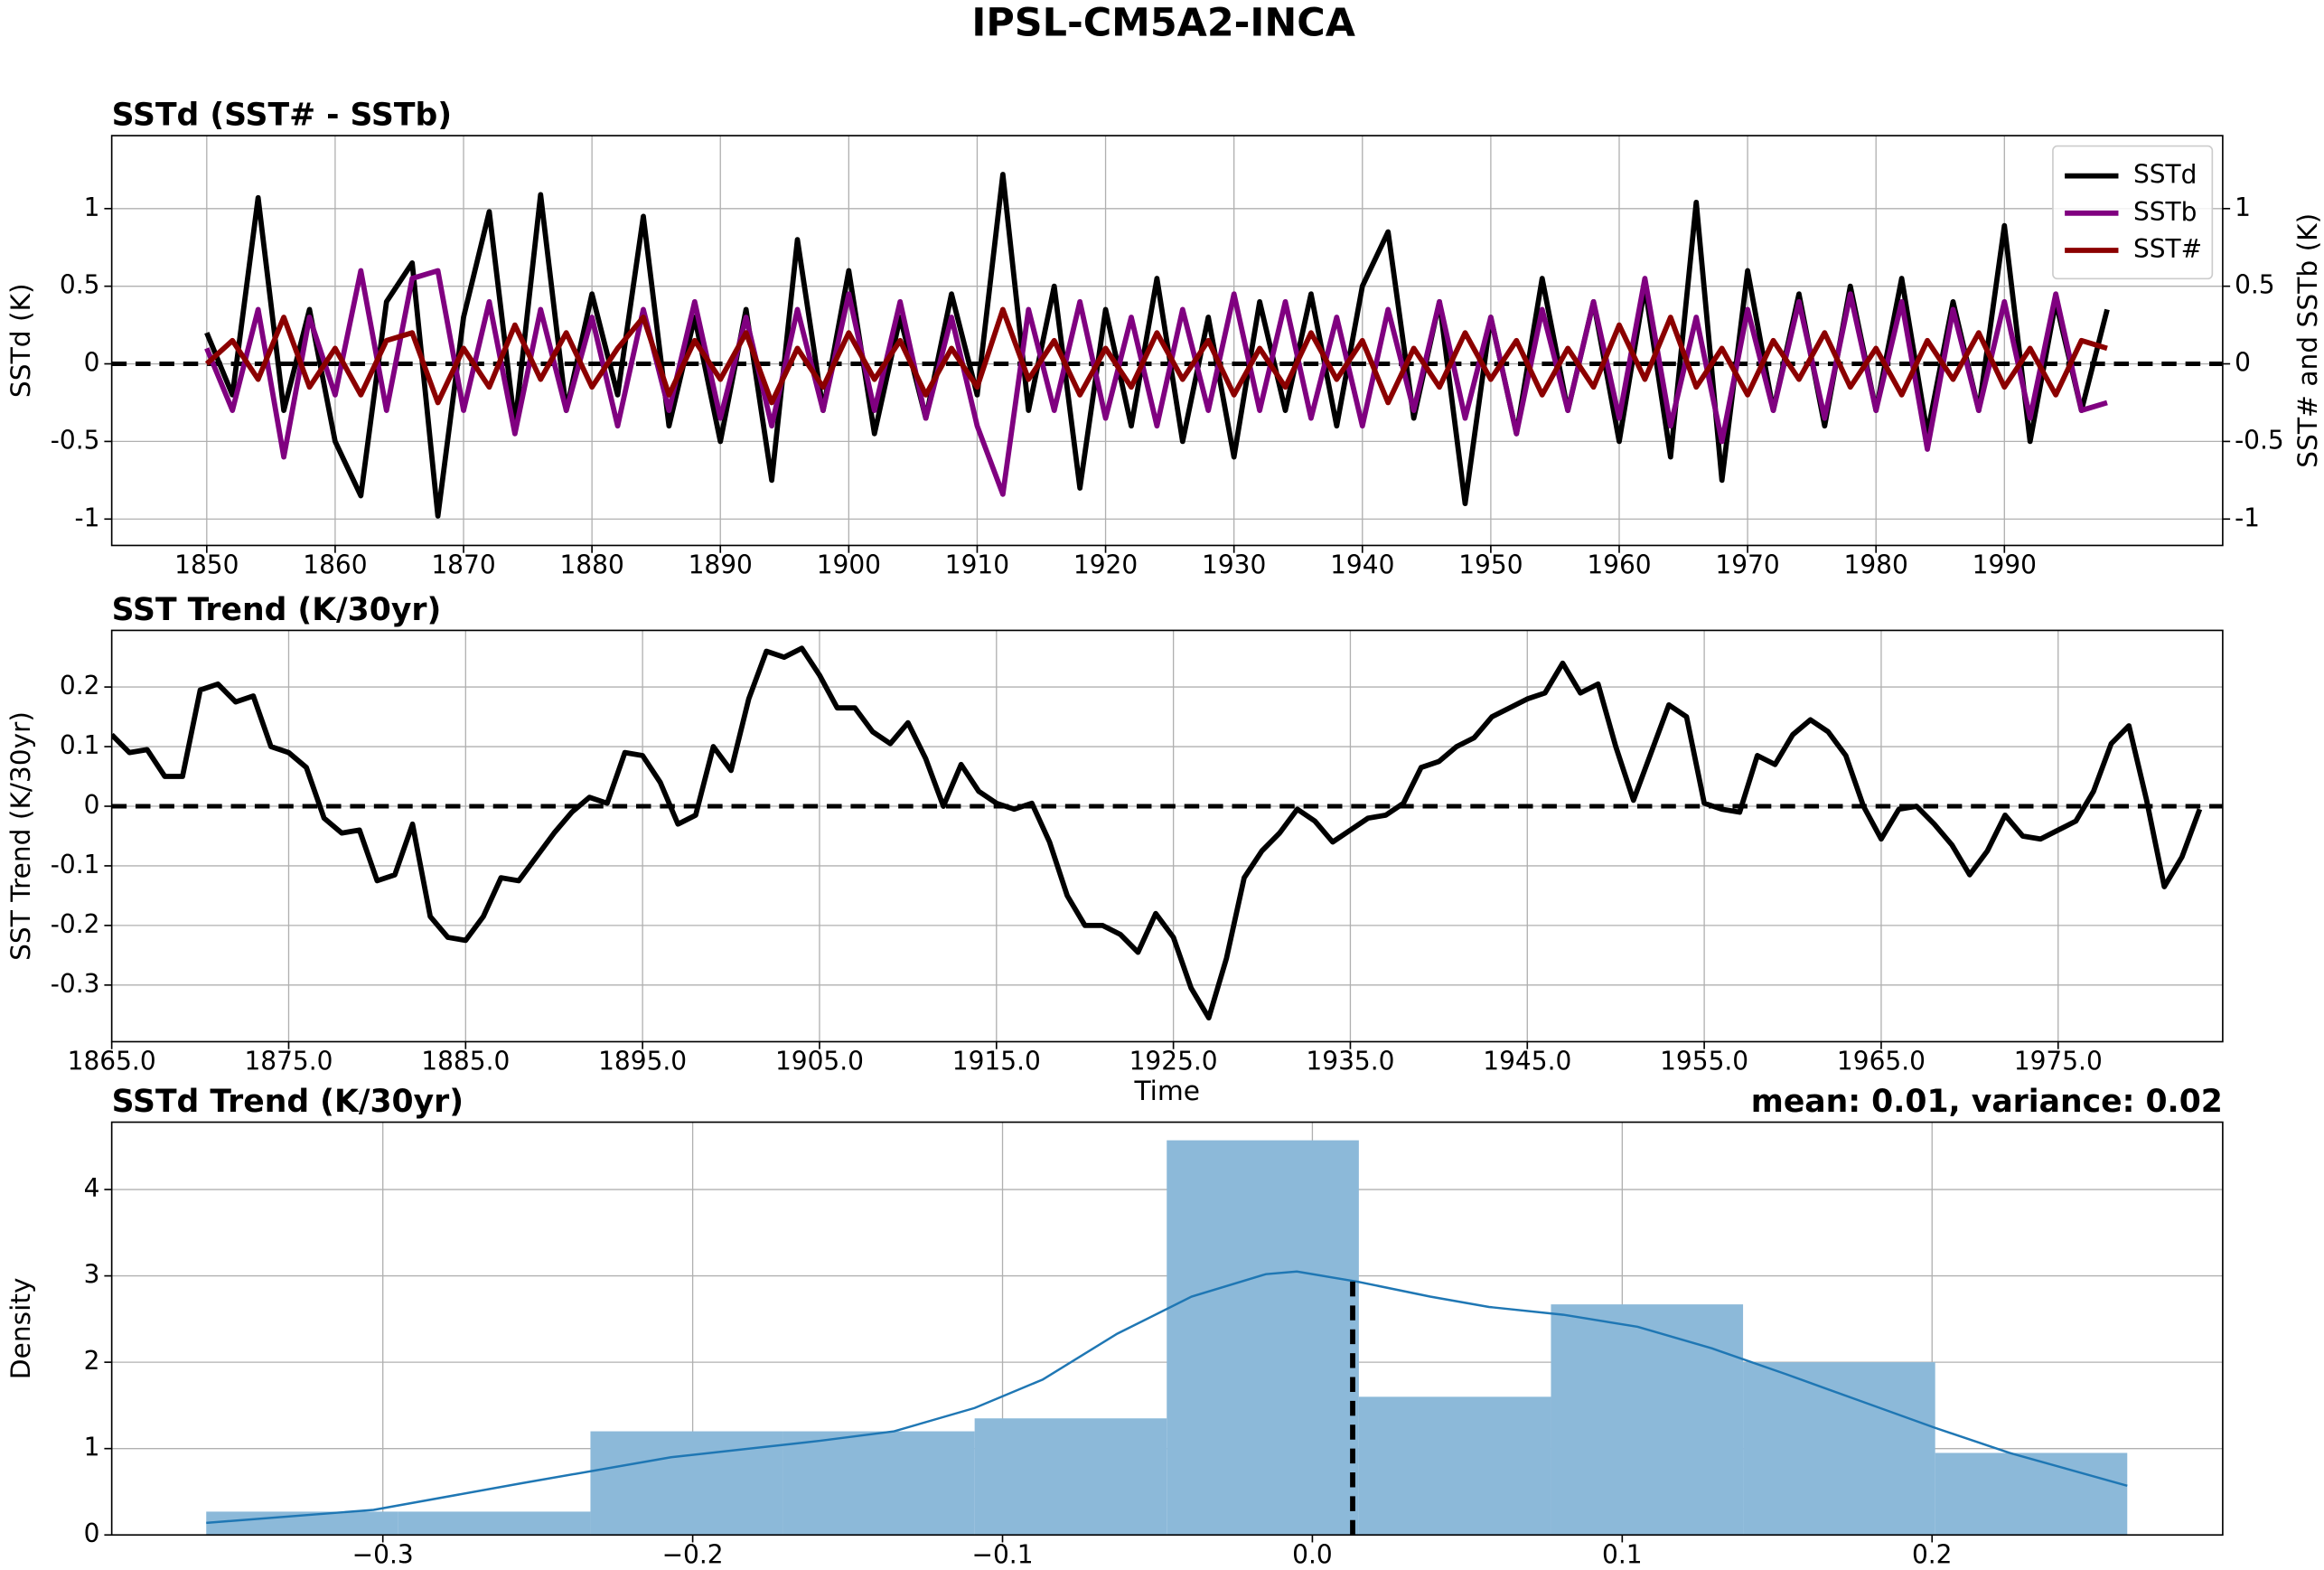 The width and height of the screenshot is (2324, 1570). What do you see at coordinates (2167, 249) in the screenshot?
I see `legend-label: SST#` at bounding box center [2167, 249].